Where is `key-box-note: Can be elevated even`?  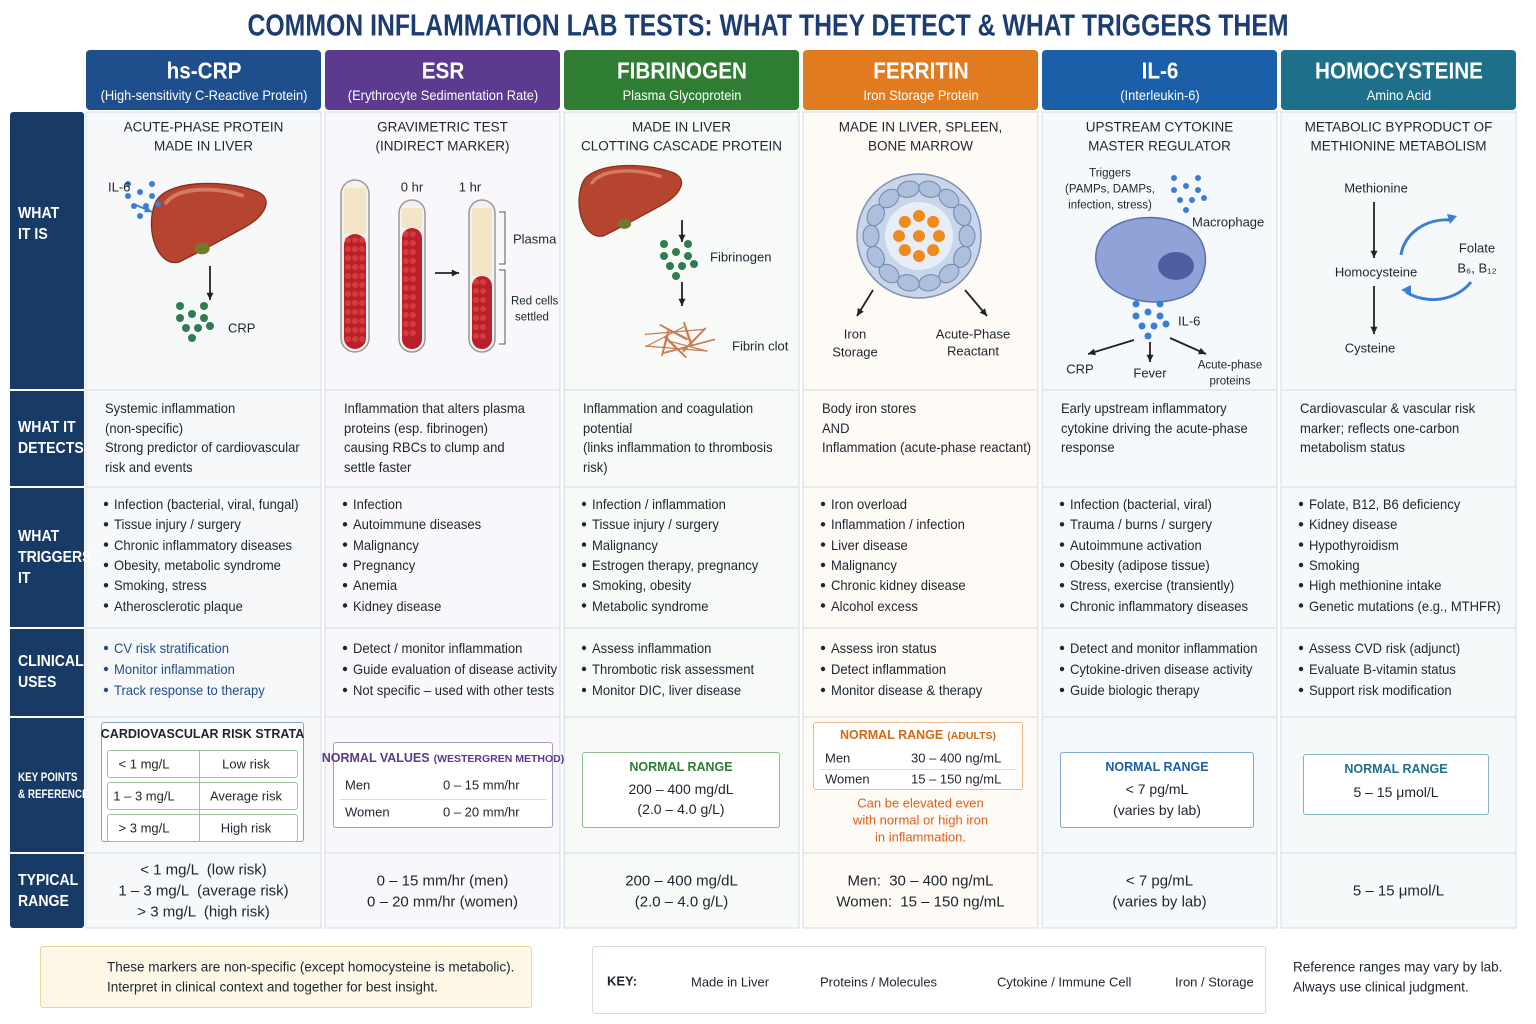 key-box-note: Can be elevated even is located at coordinates (920, 803).